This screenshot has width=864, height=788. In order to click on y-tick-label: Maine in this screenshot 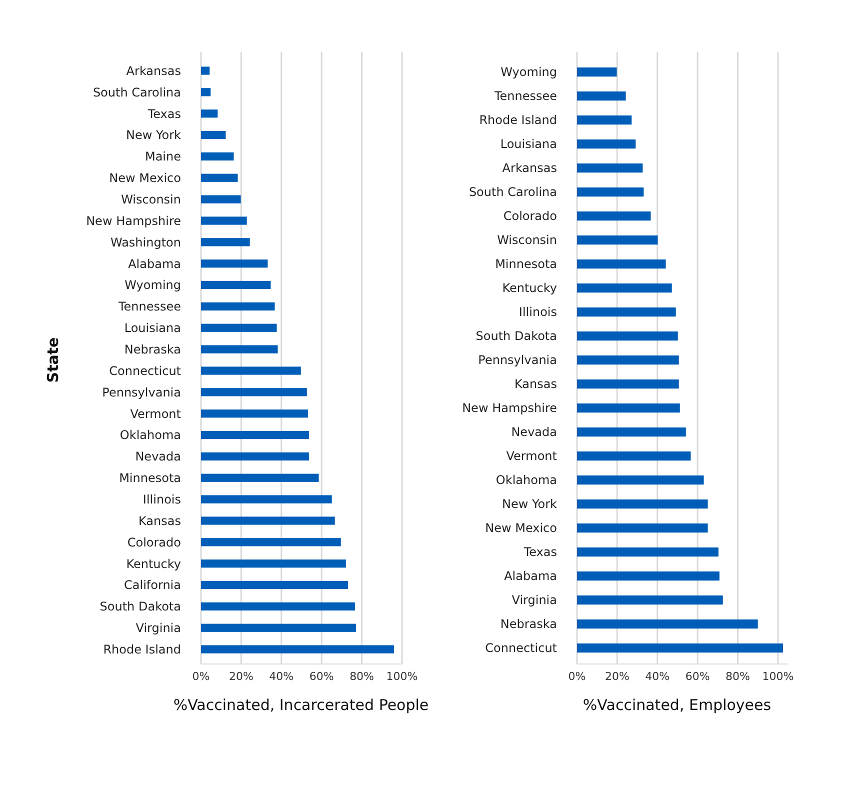, I will do `click(162, 157)`.